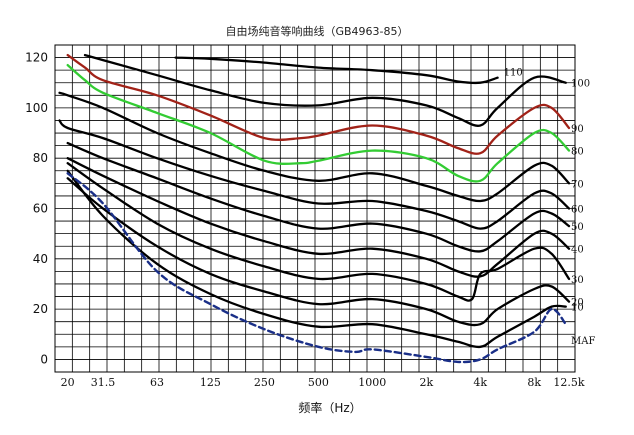  I want to click on x-tick-label: 63, so click(157, 382).